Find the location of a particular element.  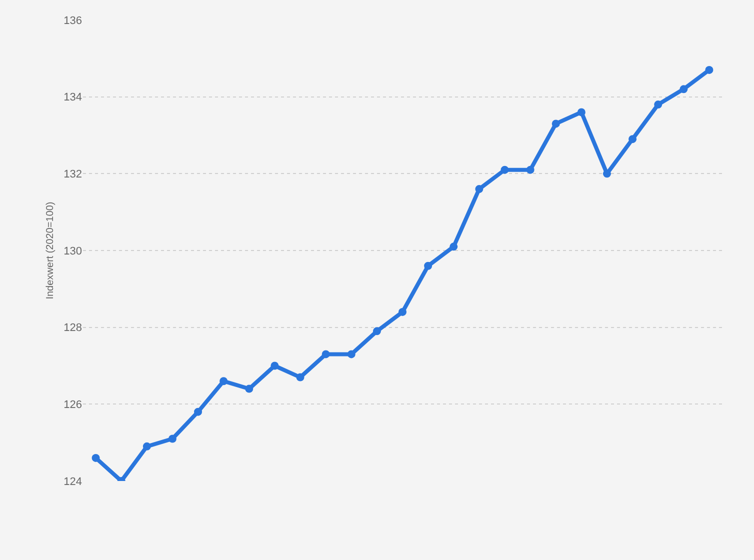

y-axis-title: Indexwert (2020=100) is located at coordinates (50, 251).